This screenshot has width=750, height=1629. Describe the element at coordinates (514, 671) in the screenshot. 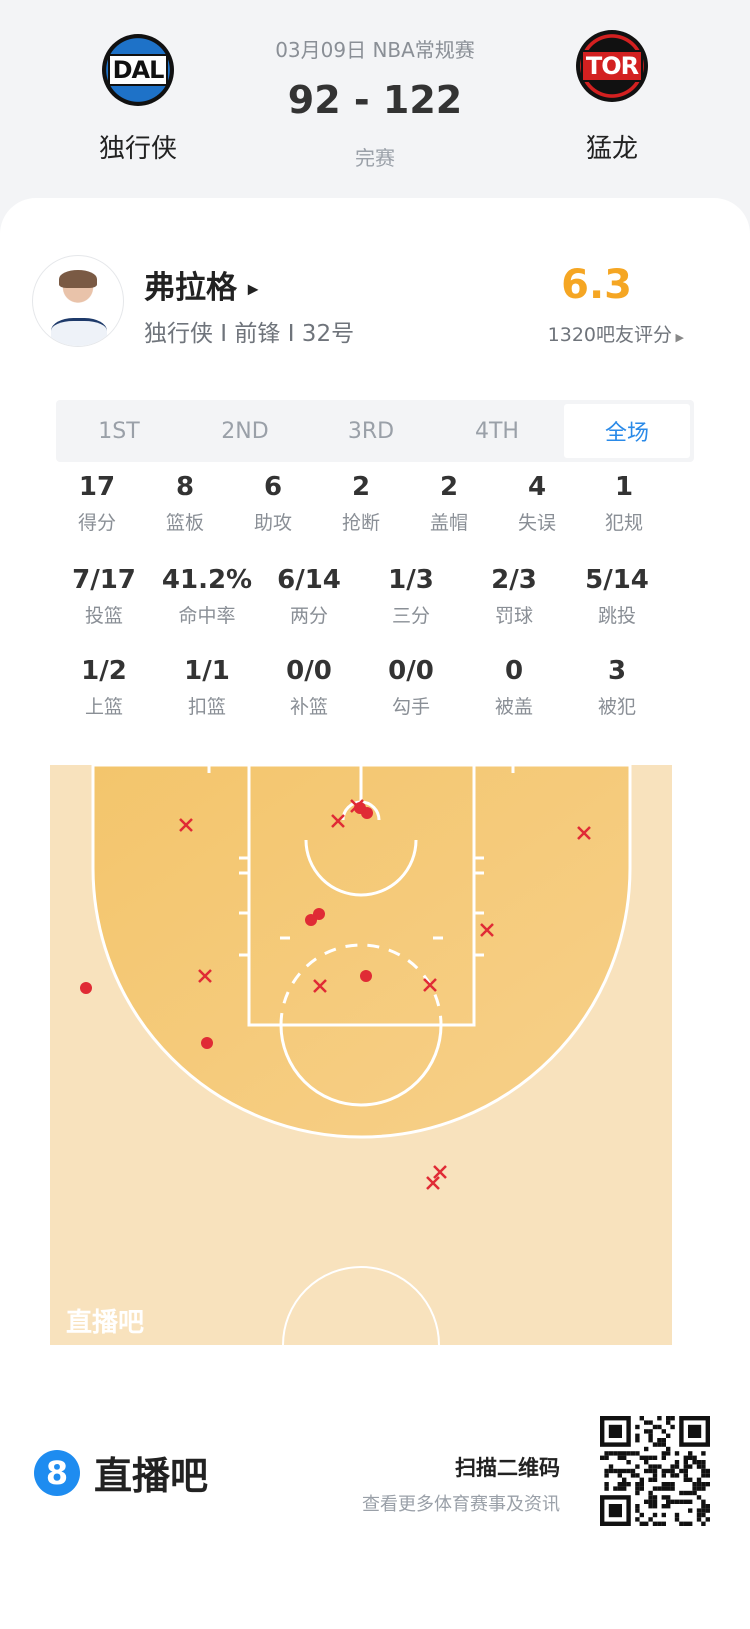

I see `stat-value: 0` at that location.